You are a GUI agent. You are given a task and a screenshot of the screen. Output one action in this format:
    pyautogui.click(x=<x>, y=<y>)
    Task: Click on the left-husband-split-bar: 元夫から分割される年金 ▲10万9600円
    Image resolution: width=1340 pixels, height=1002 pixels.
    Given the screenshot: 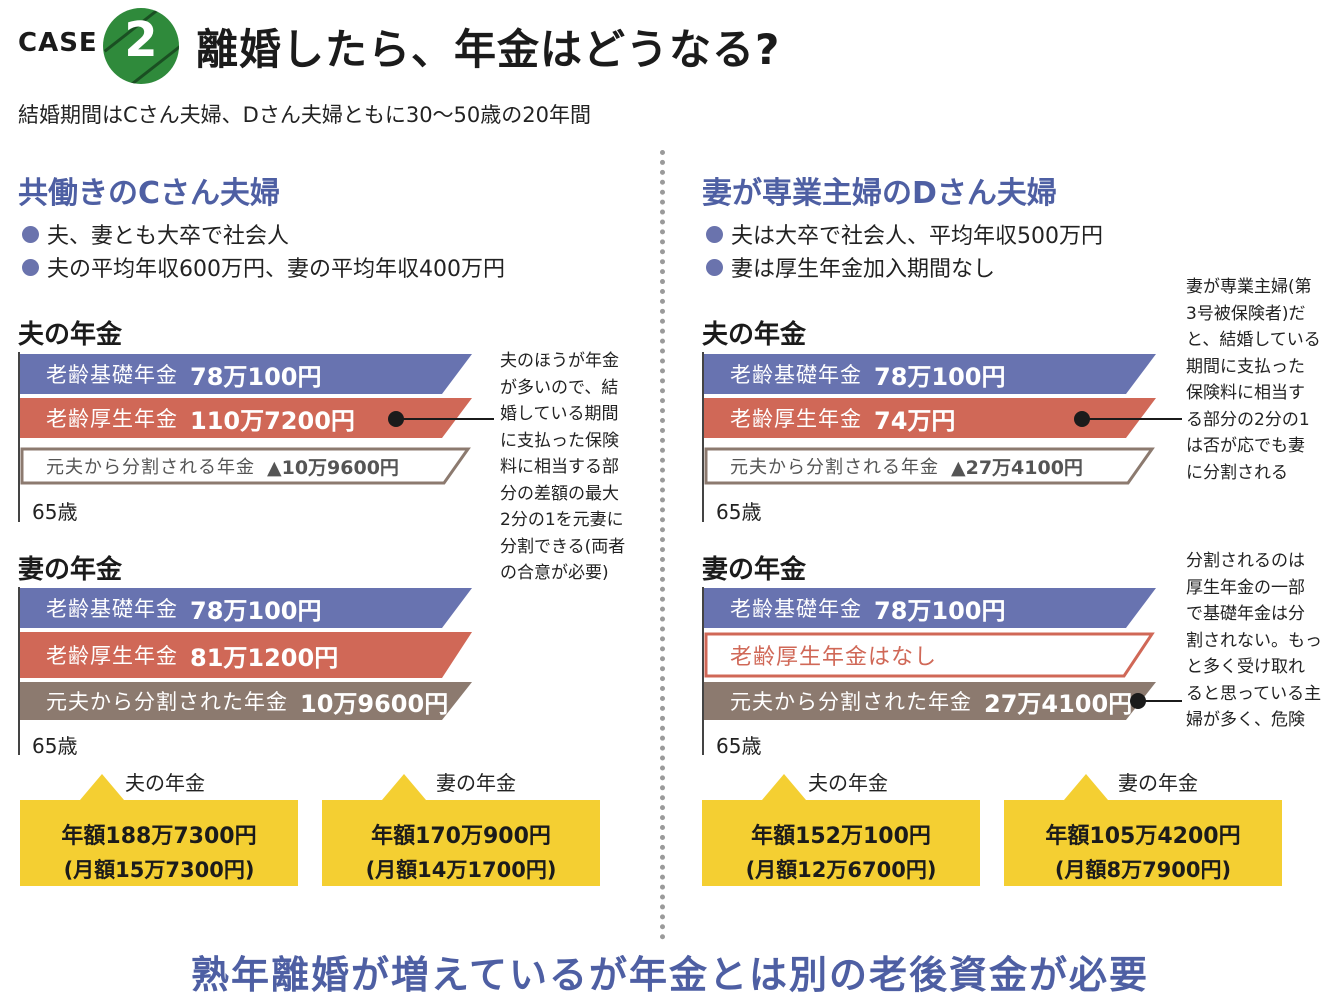 What is the action you would take?
    pyautogui.click(x=246, y=466)
    